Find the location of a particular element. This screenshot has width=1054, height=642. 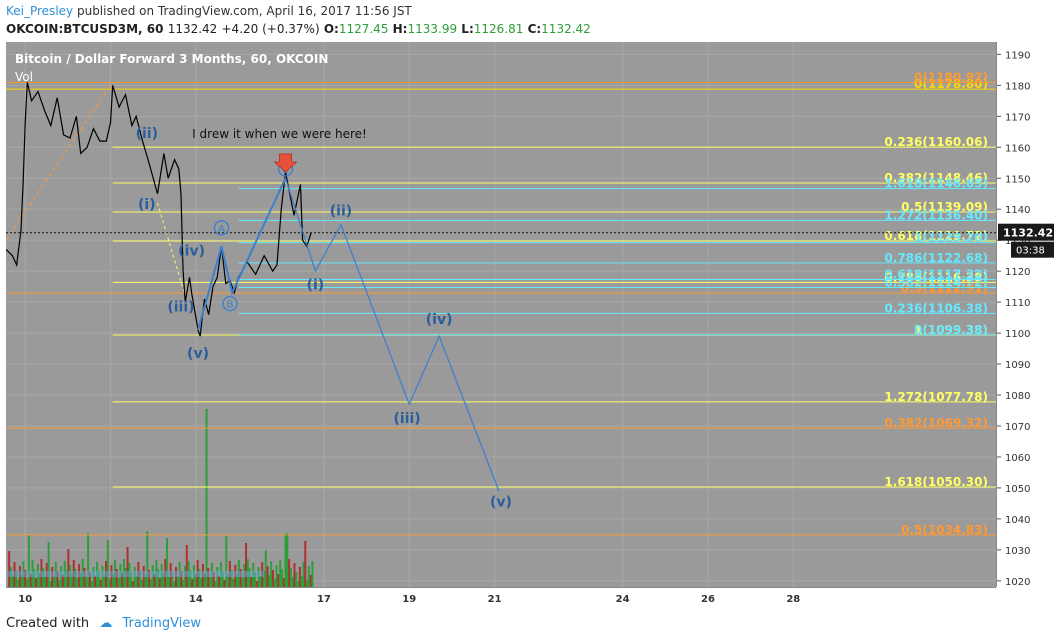

x-tick-label: 10 is located at coordinates (25, 599).